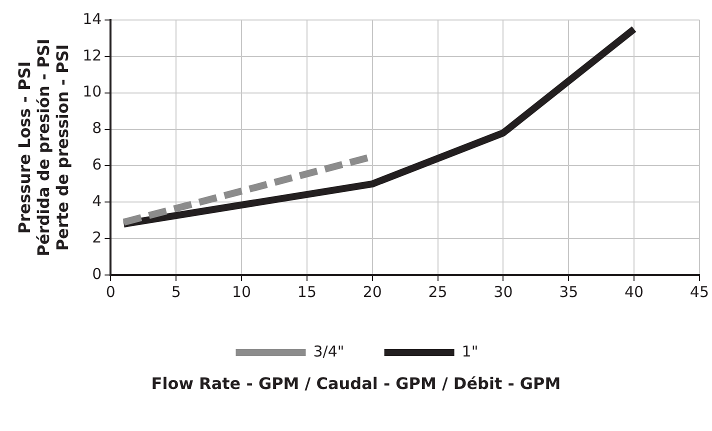  What do you see at coordinates (97, 273) in the screenshot?
I see `y-tick-label: 0` at bounding box center [97, 273].